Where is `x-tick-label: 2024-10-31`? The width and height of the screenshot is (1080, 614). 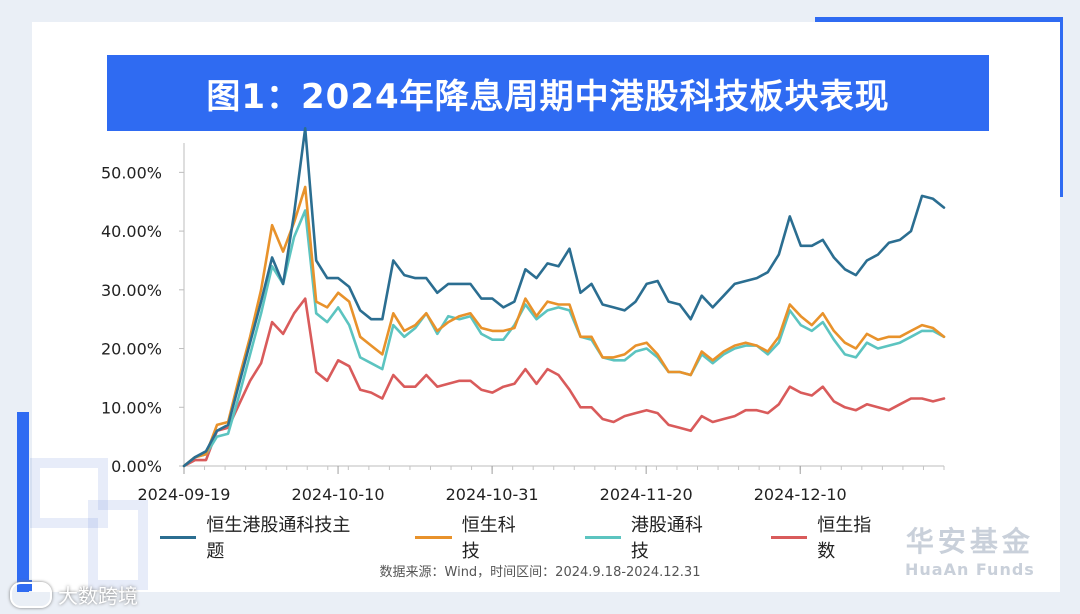 x-tick-label: 2024-10-31 is located at coordinates (492, 494).